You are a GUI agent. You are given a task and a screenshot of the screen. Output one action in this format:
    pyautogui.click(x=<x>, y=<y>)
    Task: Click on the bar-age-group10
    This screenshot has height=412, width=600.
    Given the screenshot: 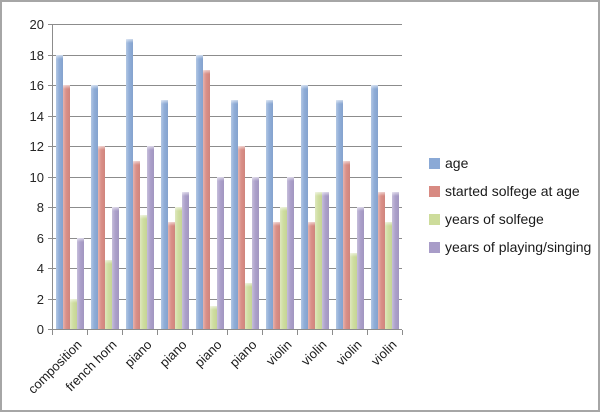 What is the action you would take?
    pyautogui.click(x=374, y=207)
    